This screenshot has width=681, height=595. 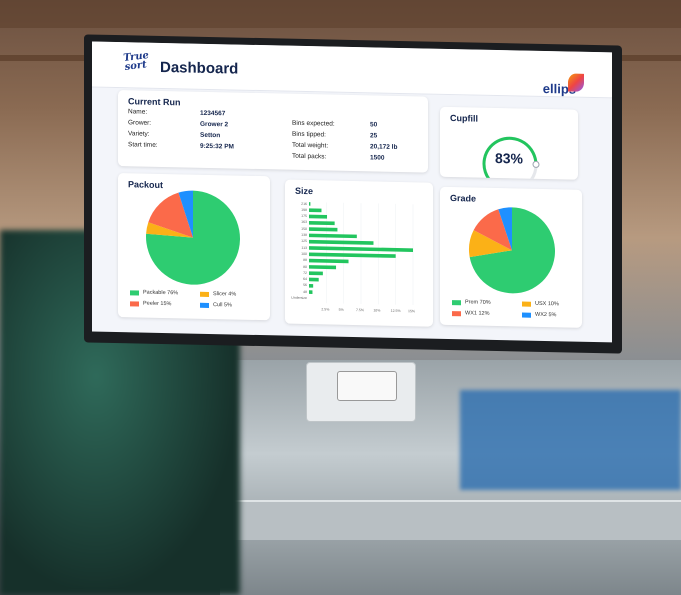 I want to click on legend-item: WX1 12%, so click(x=470, y=313).